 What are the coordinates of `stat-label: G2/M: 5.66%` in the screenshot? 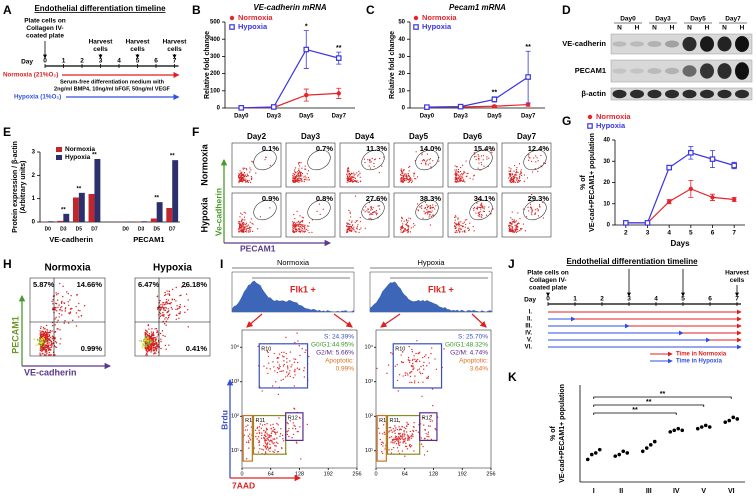 It's located at (335, 353).